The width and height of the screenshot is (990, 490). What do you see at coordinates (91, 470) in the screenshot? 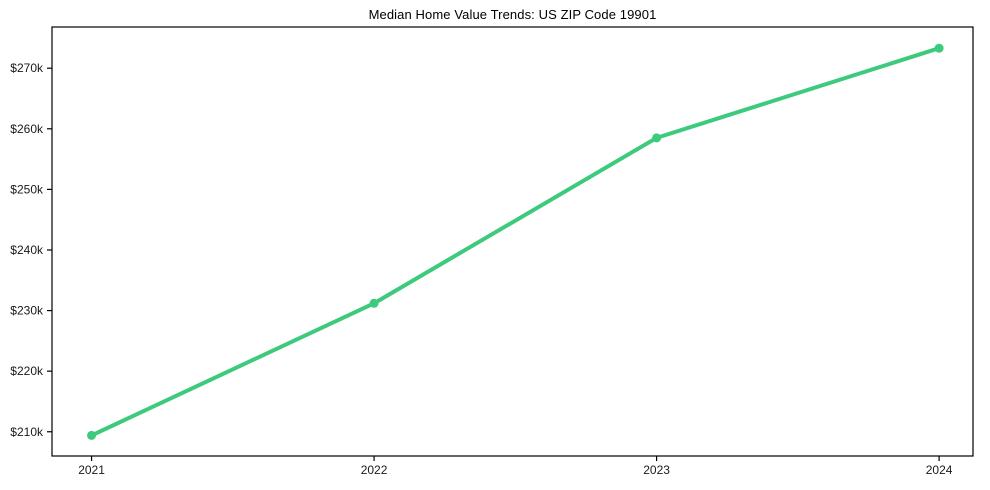
I see `x-tick-label: 2021` at bounding box center [91, 470].